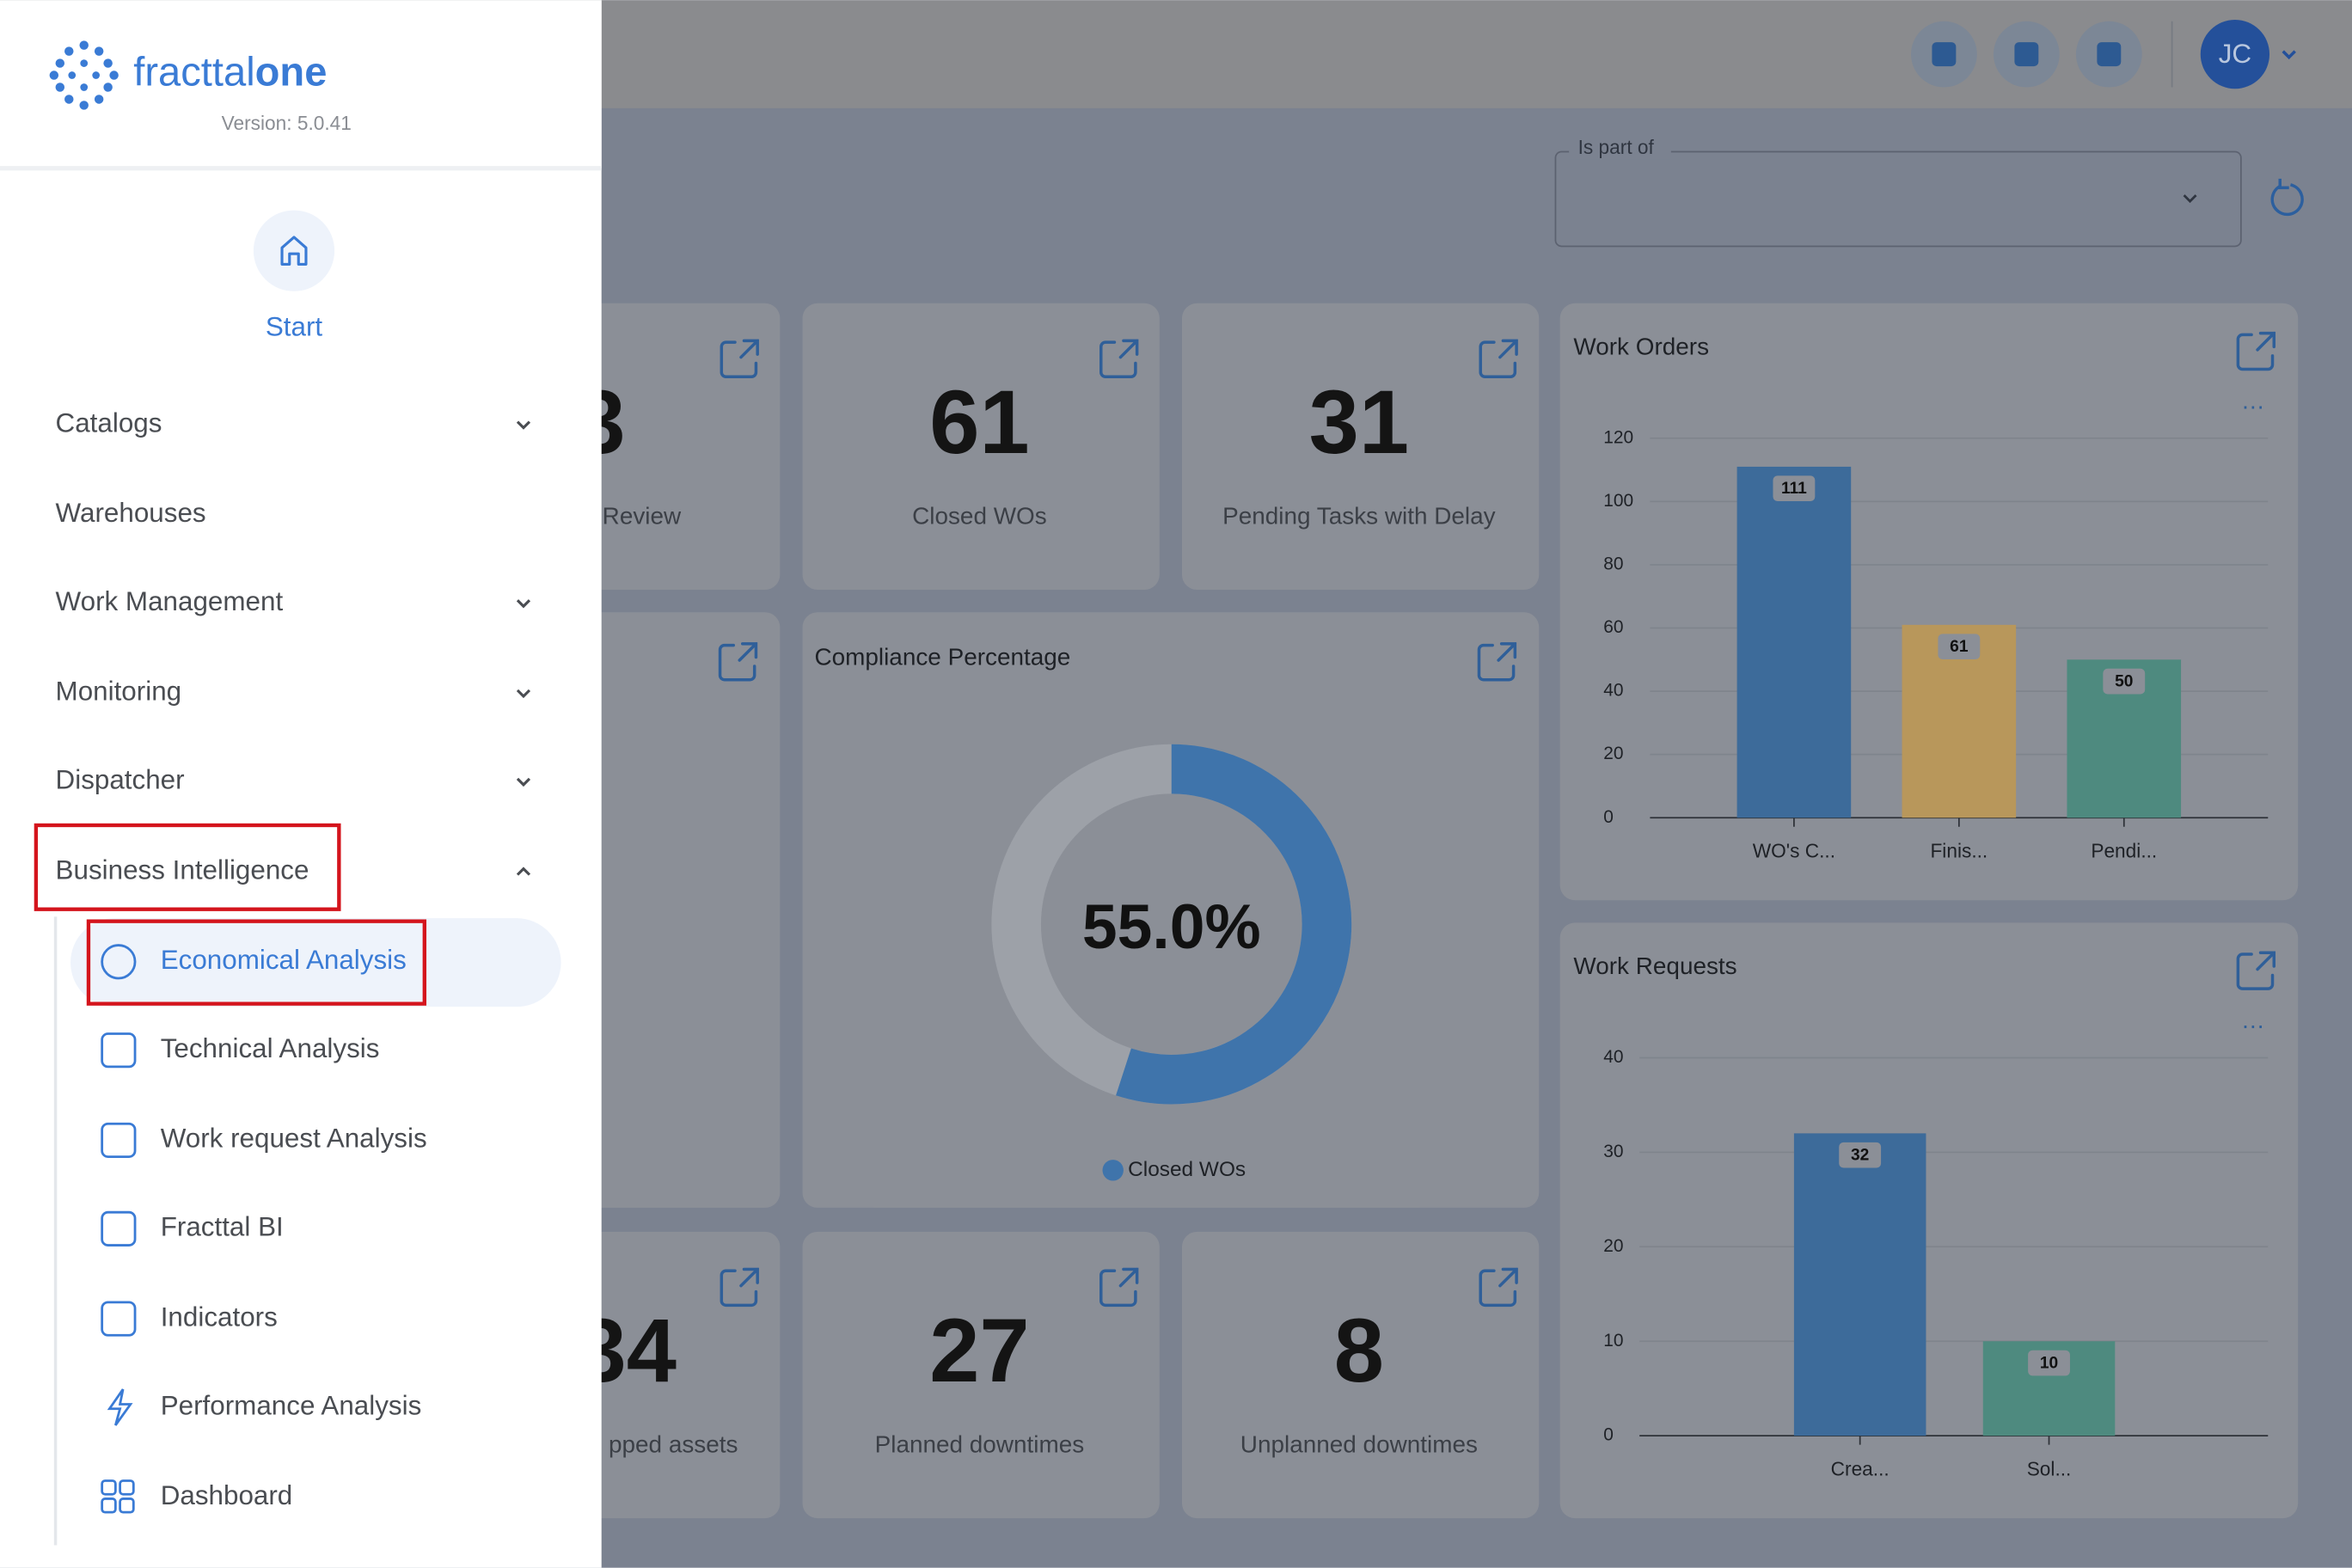 This screenshot has width=2352, height=1568. Describe the element at coordinates (1613, 691) in the screenshot. I see `y-tick-label: 40` at that location.